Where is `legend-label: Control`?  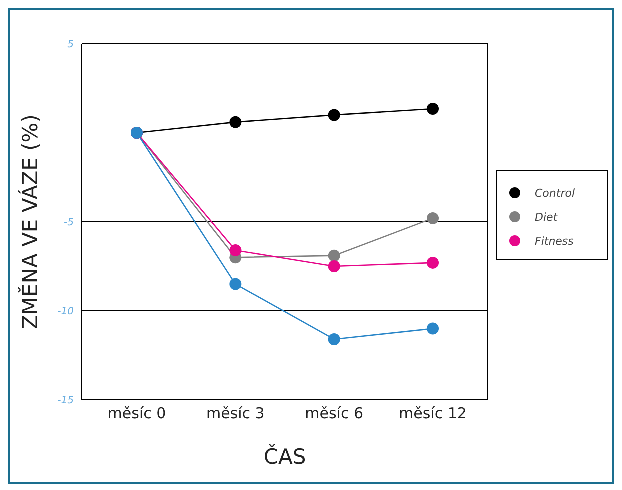 legend-label: Control is located at coordinates (555, 193).